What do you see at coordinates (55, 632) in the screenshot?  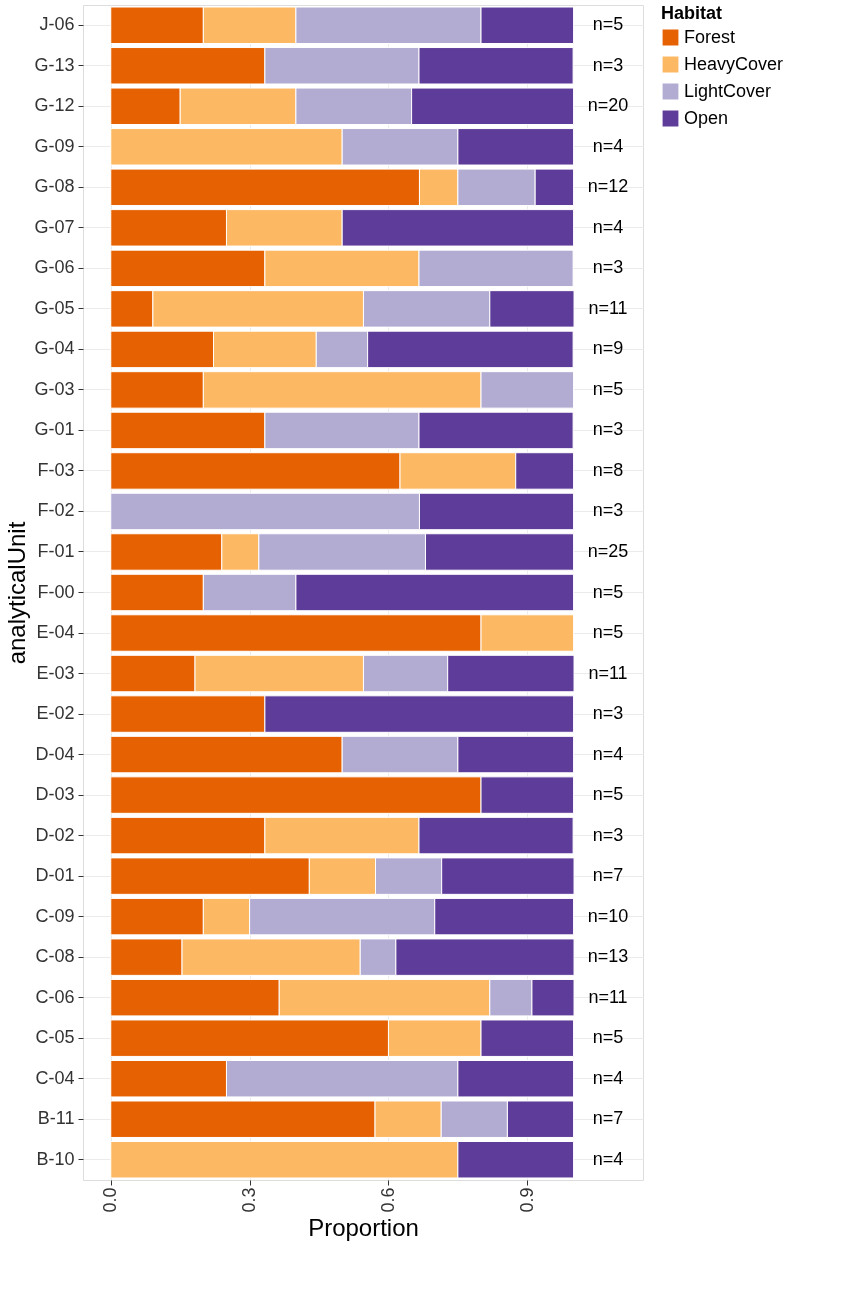 I see `y-tick-label: E-04` at bounding box center [55, 632].